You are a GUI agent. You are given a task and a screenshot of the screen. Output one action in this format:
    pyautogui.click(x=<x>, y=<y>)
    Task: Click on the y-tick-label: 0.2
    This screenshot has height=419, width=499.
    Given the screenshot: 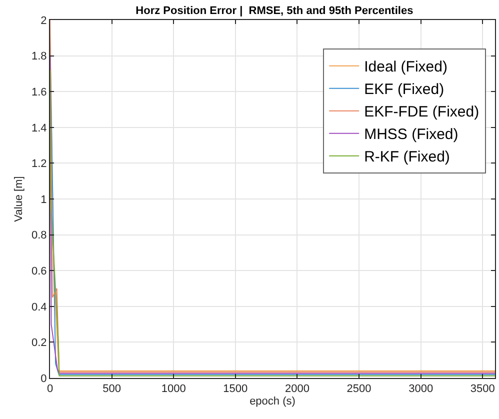 What is the action you would take?
    pyautogui.click(x=39, y=343)
    